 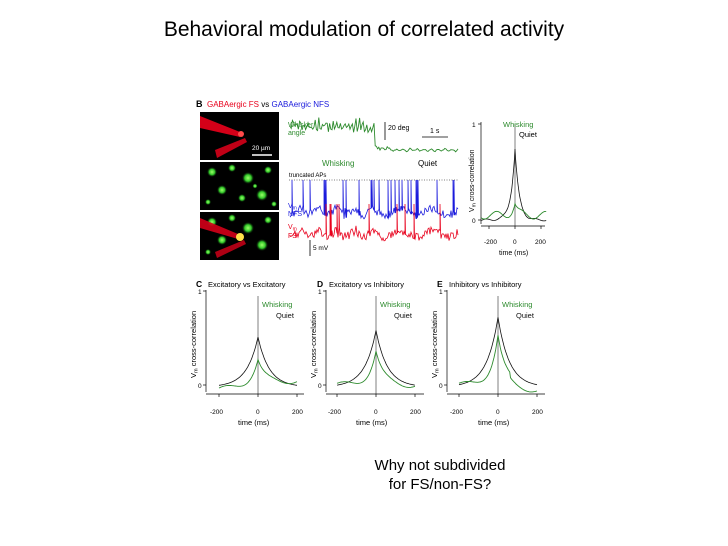 What do you see at coordinates (374, 199) in the screenshot?
I see `vm-nfs-trace` at bounding box center [374, 199].